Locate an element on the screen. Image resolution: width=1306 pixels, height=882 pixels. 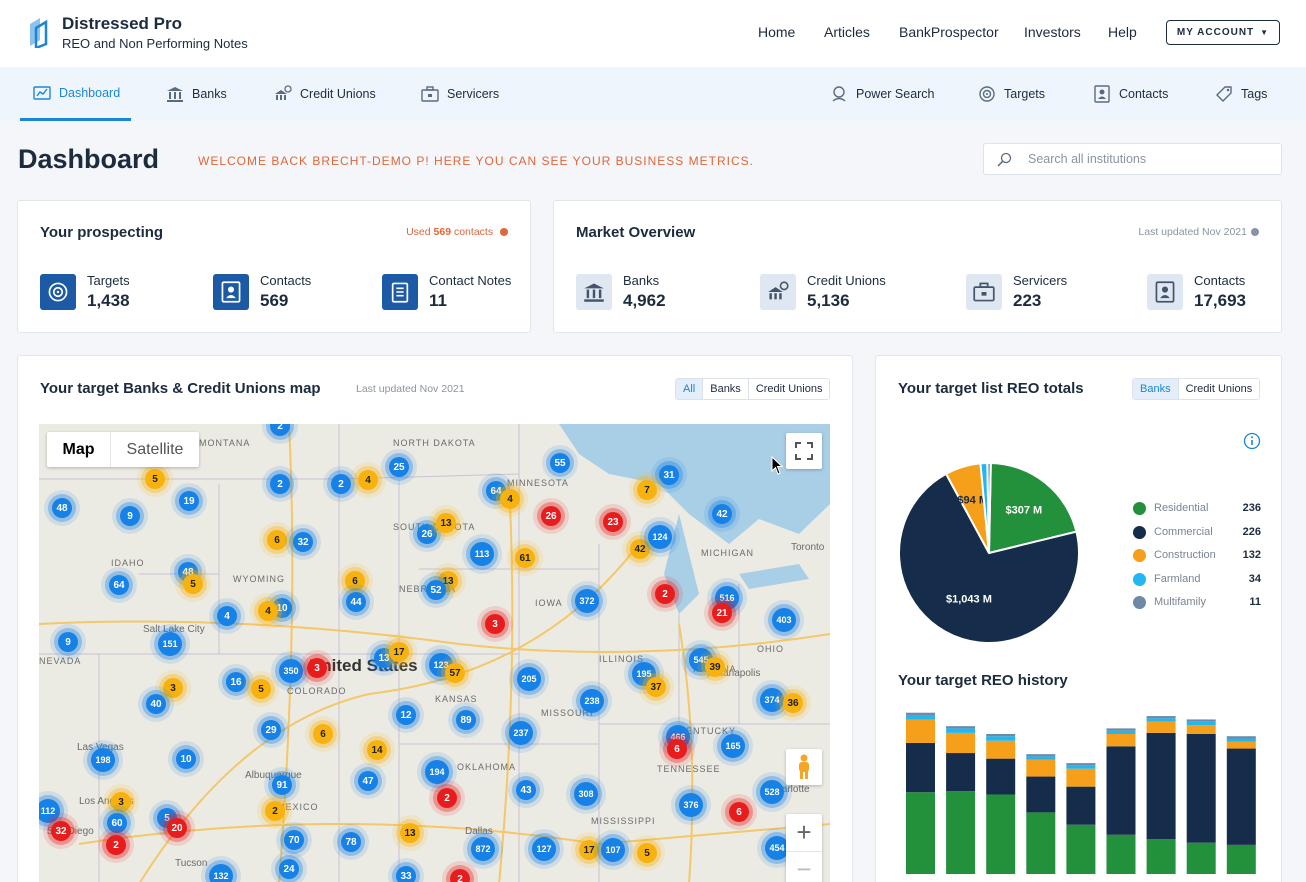
marker-cluster: 374 is located at coordinates (772, 700).